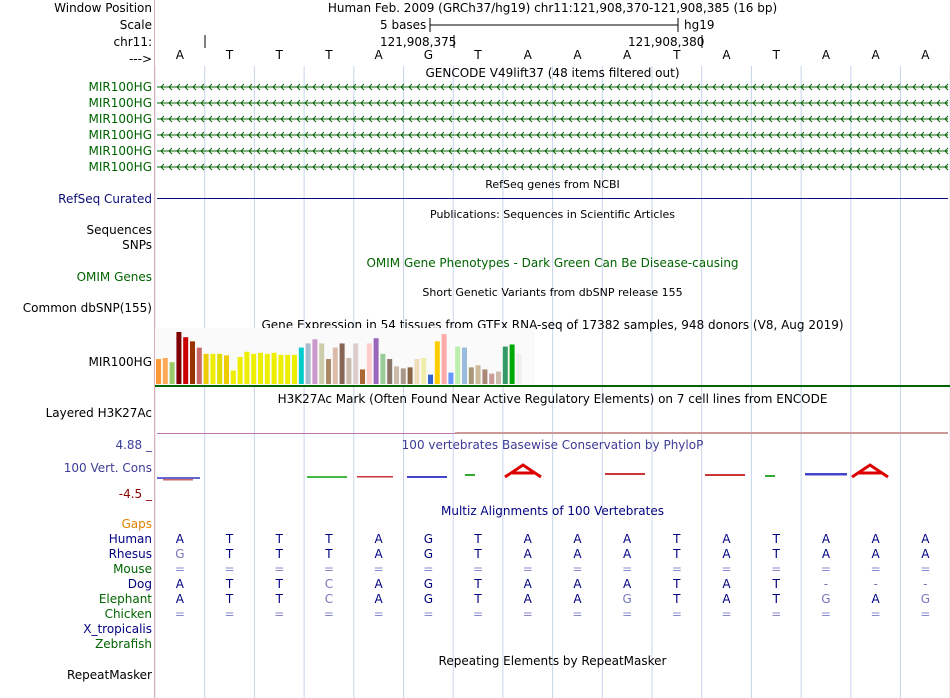  Describe the element at coordinates (120, 362) in the screenshot. I see `gtex-gene-label: MIR100HG` at that location.